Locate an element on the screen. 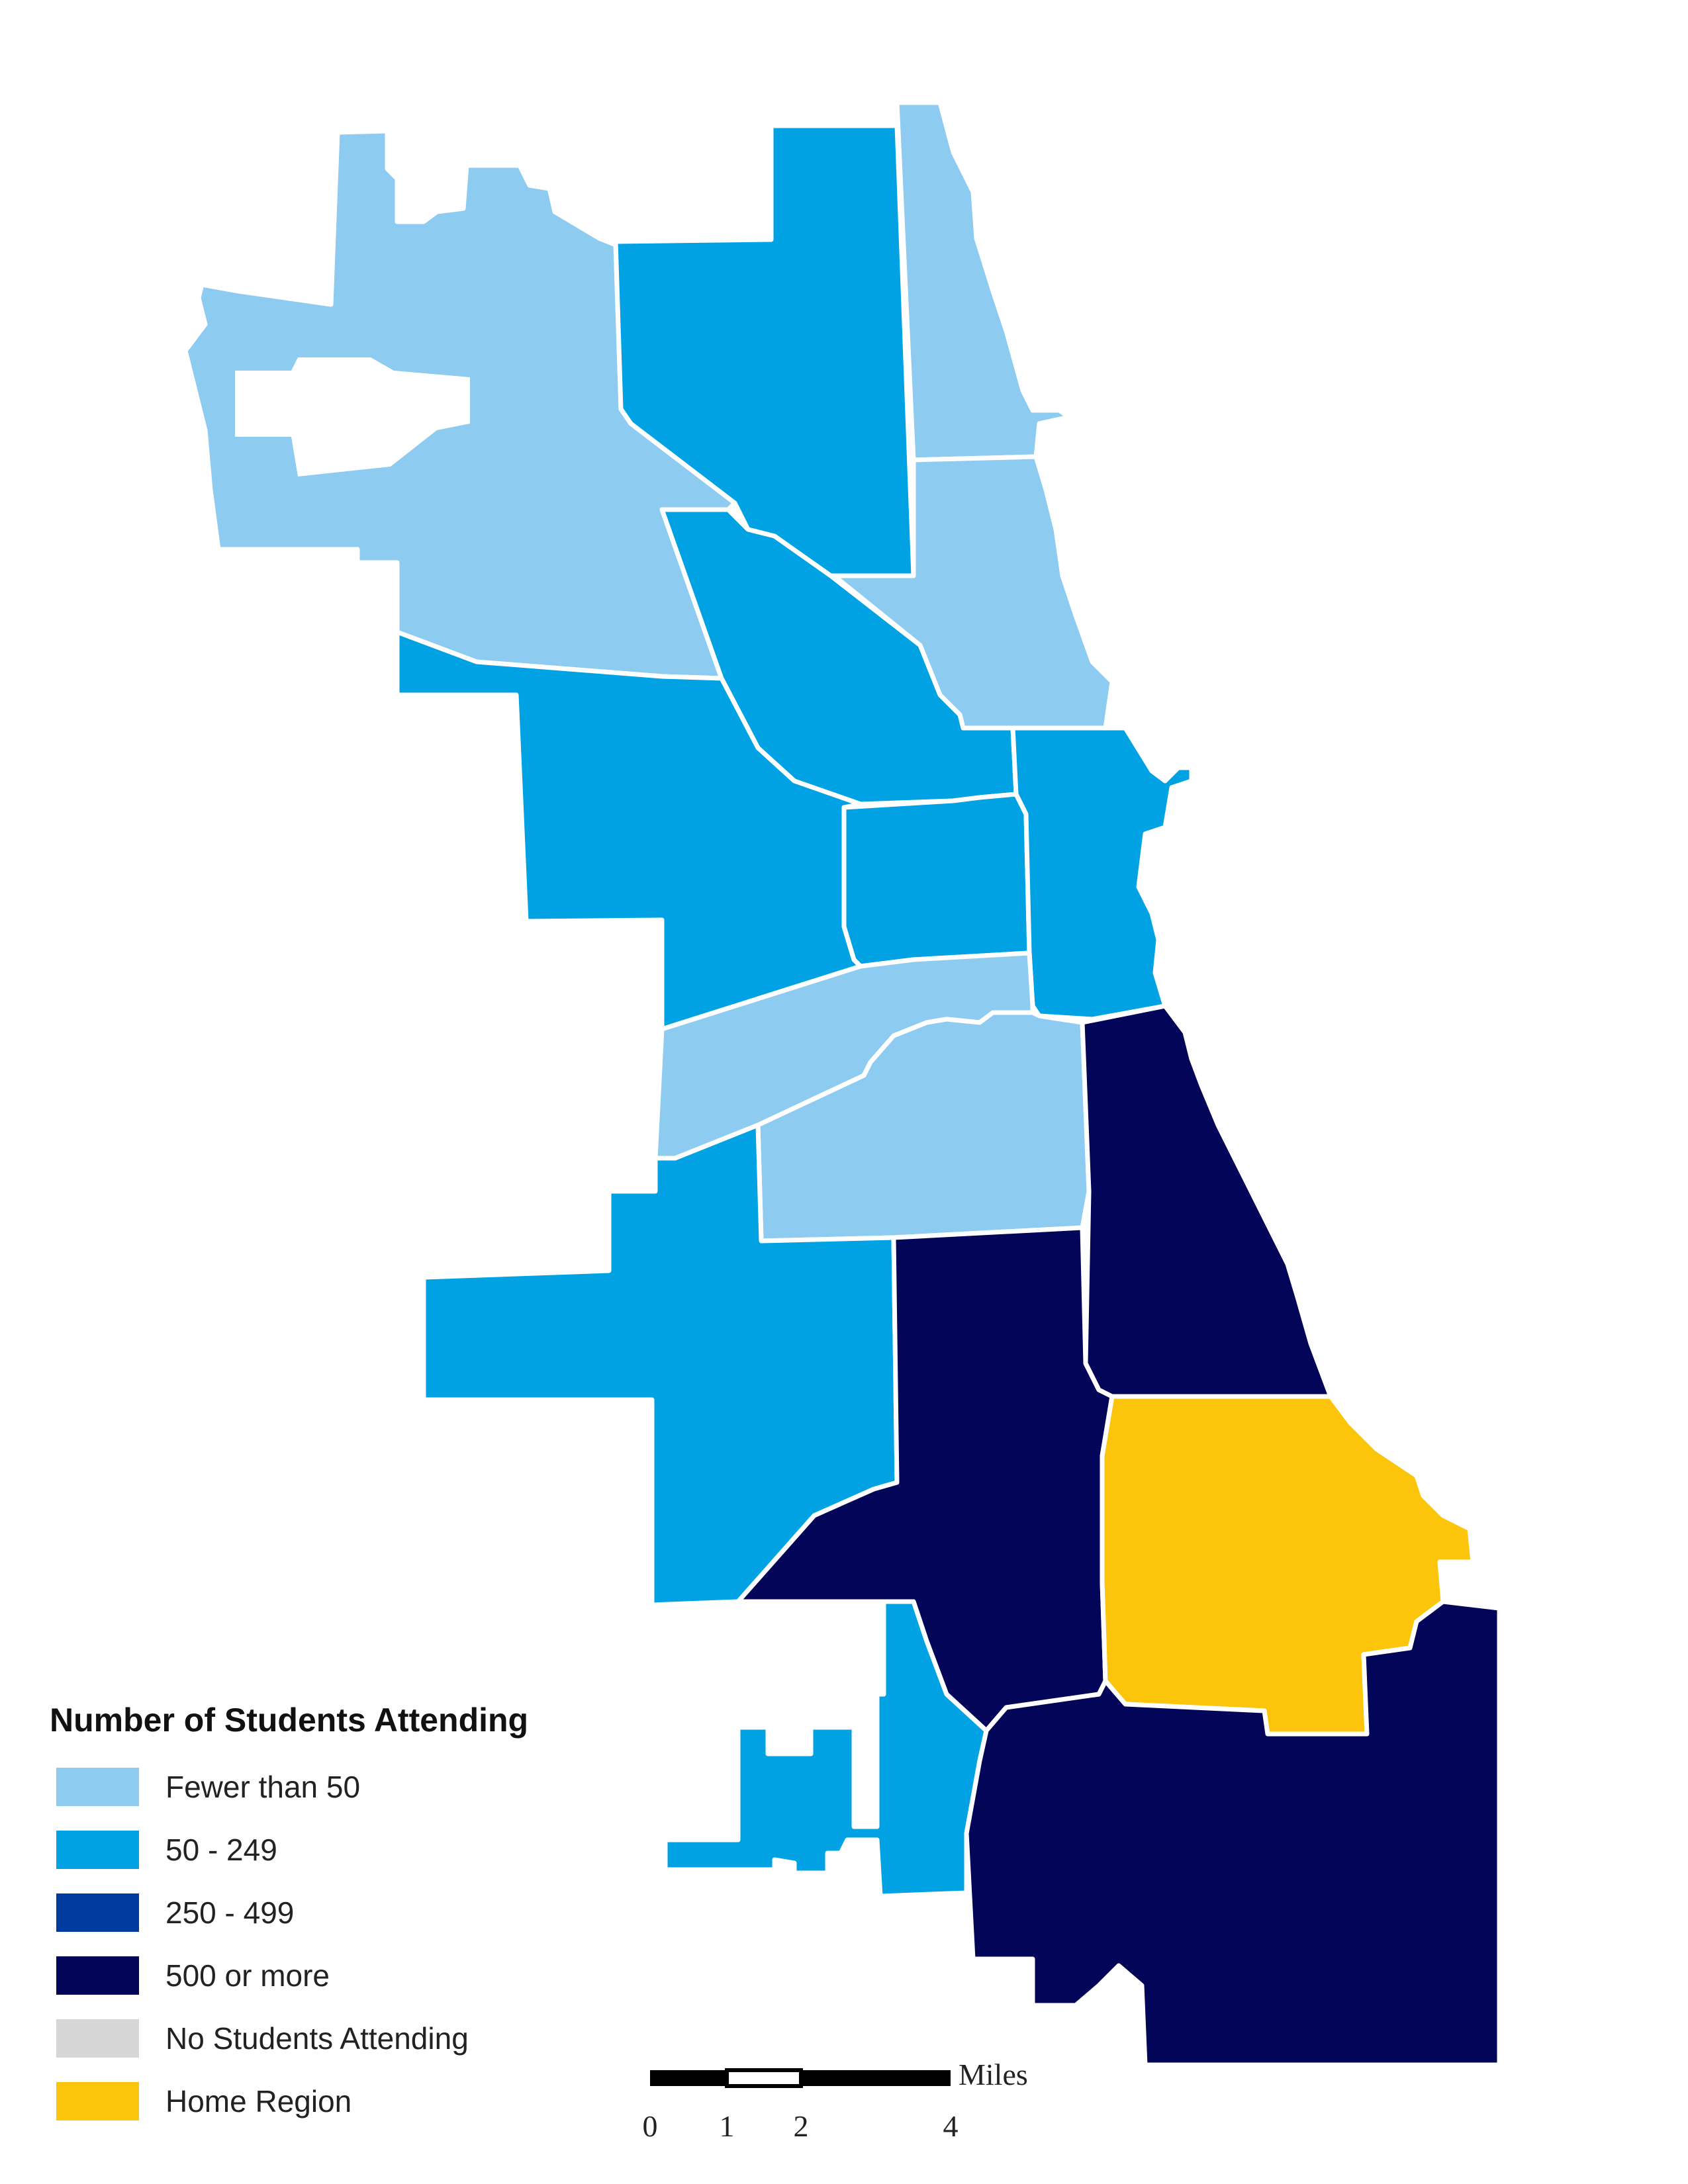 The image size is (1688, 2184). region-south-lakefront is located at coordinates (1206, 1201).